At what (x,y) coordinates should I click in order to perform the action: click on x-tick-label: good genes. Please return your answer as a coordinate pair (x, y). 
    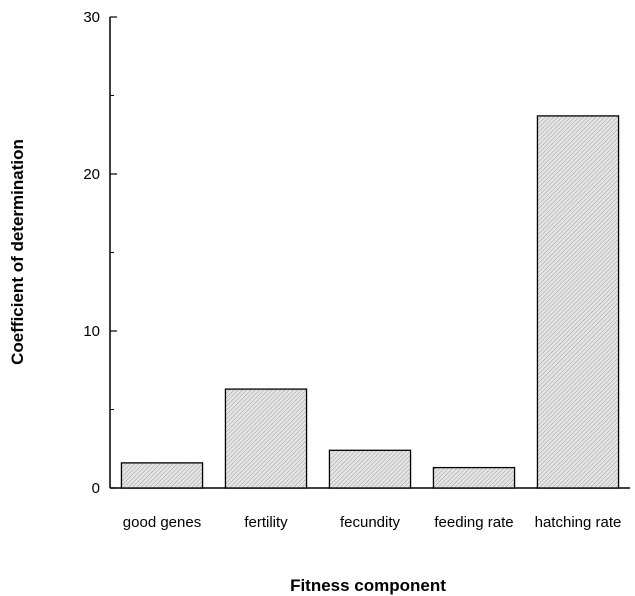
    Looking at the image, I should click on (162, 522).